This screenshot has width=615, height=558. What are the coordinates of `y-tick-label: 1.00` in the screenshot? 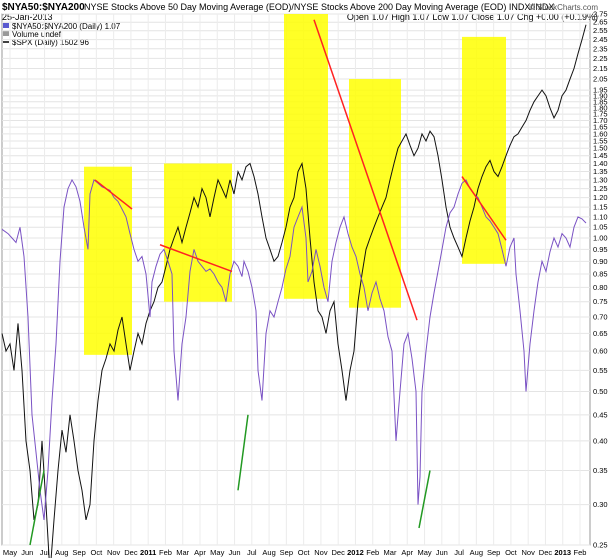 It's located at (600, 238).